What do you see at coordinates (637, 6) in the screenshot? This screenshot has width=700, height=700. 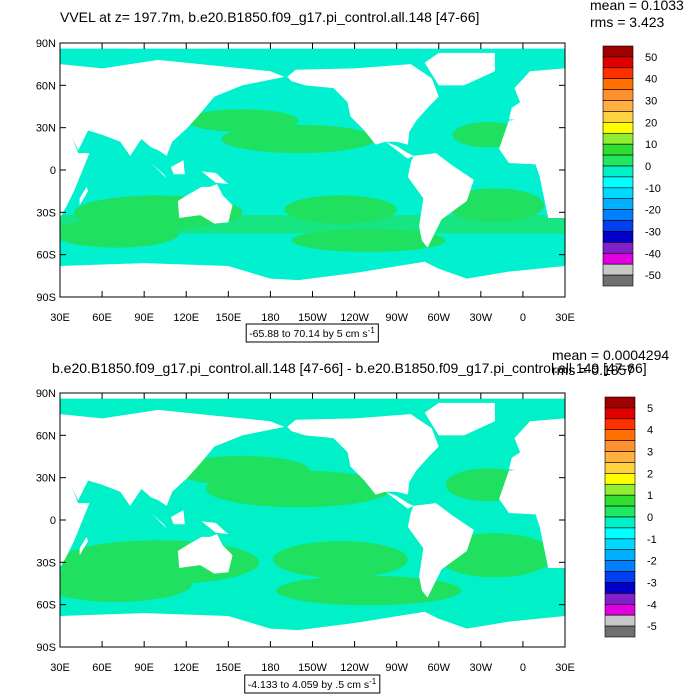 I see `stat-label: mean = 0.1033` at bounding box center [637, 6].